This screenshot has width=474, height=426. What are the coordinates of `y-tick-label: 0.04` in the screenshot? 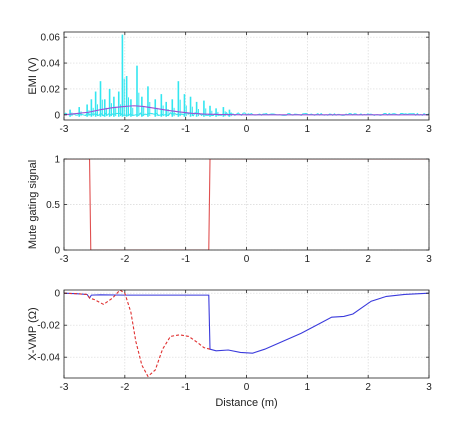 It's located at (51, 64).